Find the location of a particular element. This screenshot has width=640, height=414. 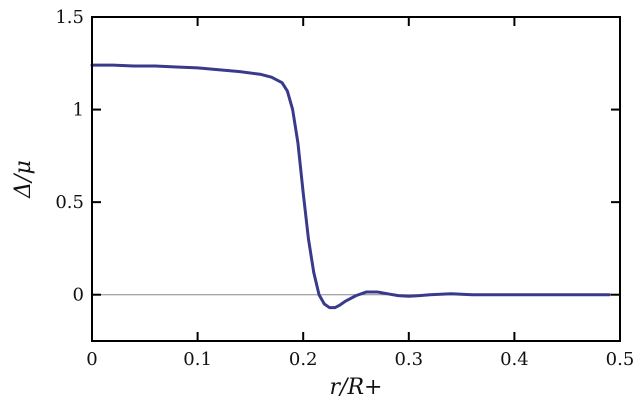

x-axis-label: r/R+ is located at coordinates (356, 387).